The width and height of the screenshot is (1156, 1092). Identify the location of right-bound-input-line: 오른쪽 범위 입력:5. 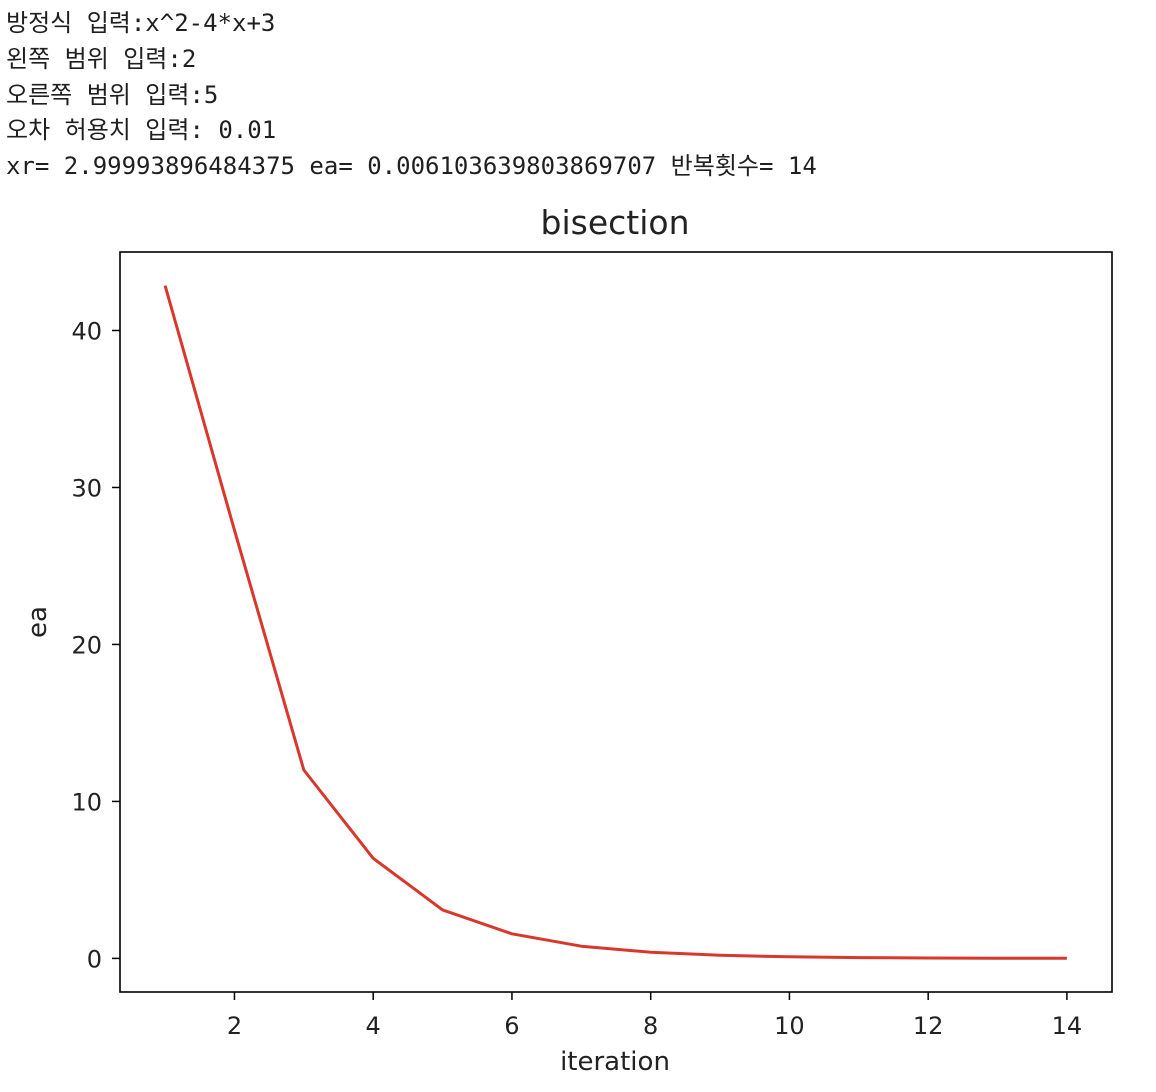
(112, 94).